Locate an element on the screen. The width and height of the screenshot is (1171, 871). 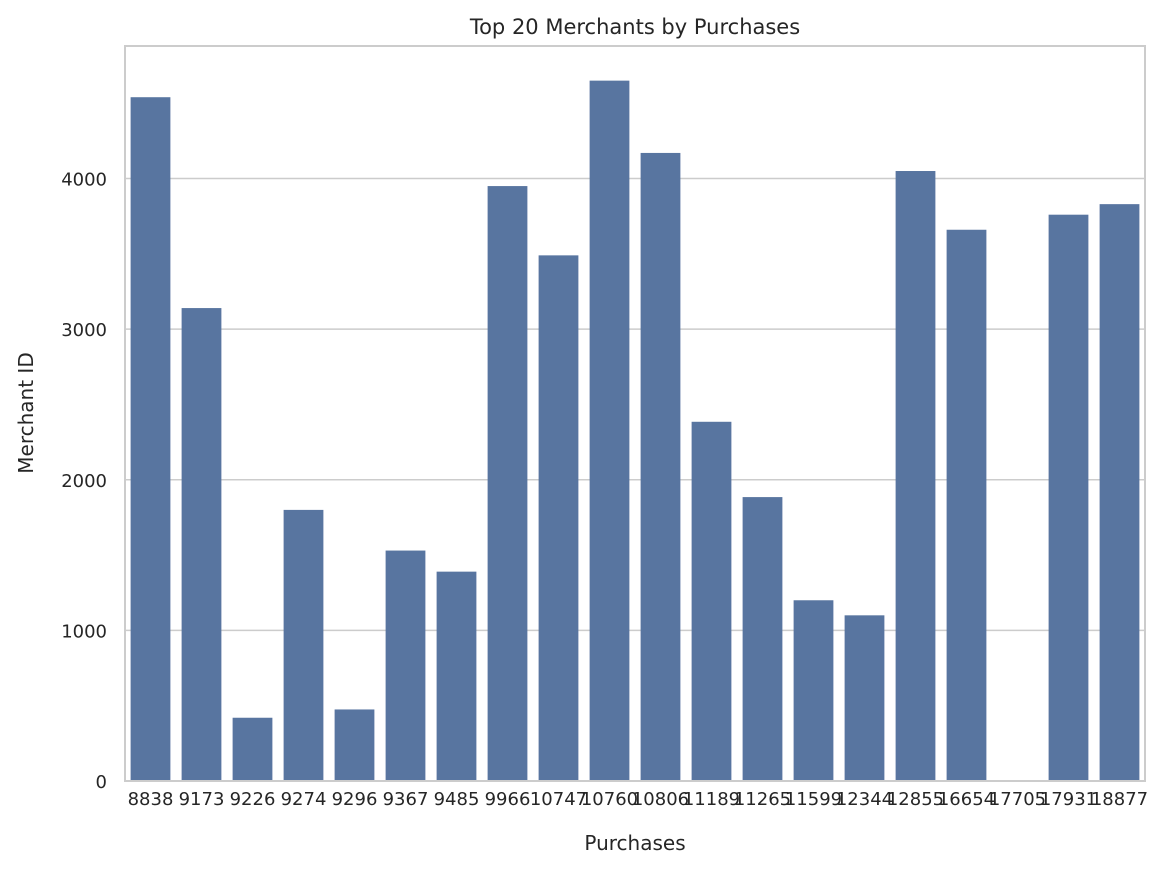
x-tick-label: 10760 is located at coordinates (609, 799).